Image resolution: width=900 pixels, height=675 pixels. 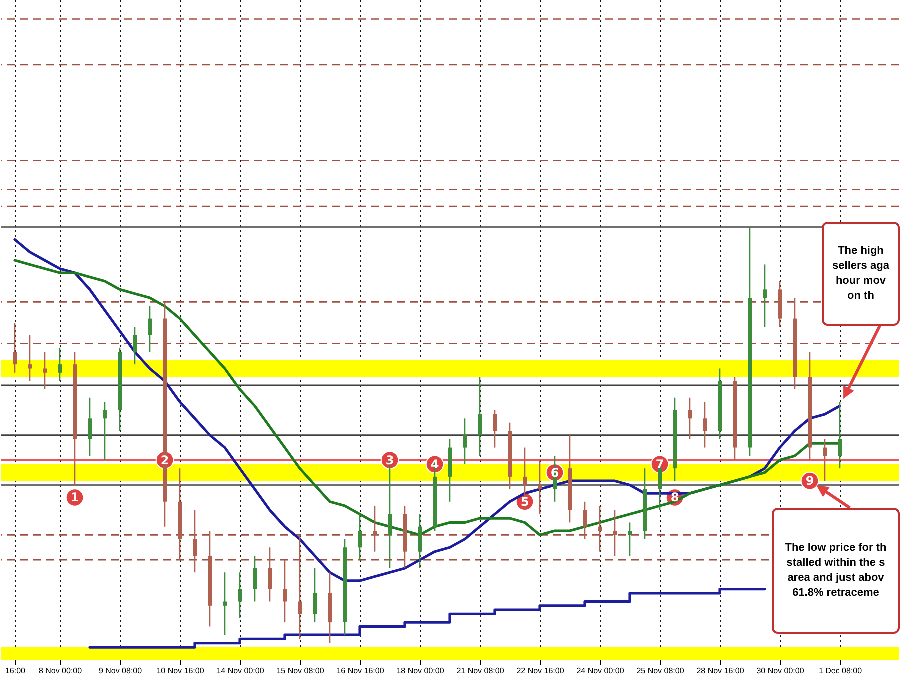 What do you see at coordinates (420, 670) in the screenshot?
I see `x-tick-label: 18 Nov 00:00` at bounding box center [420, 670].